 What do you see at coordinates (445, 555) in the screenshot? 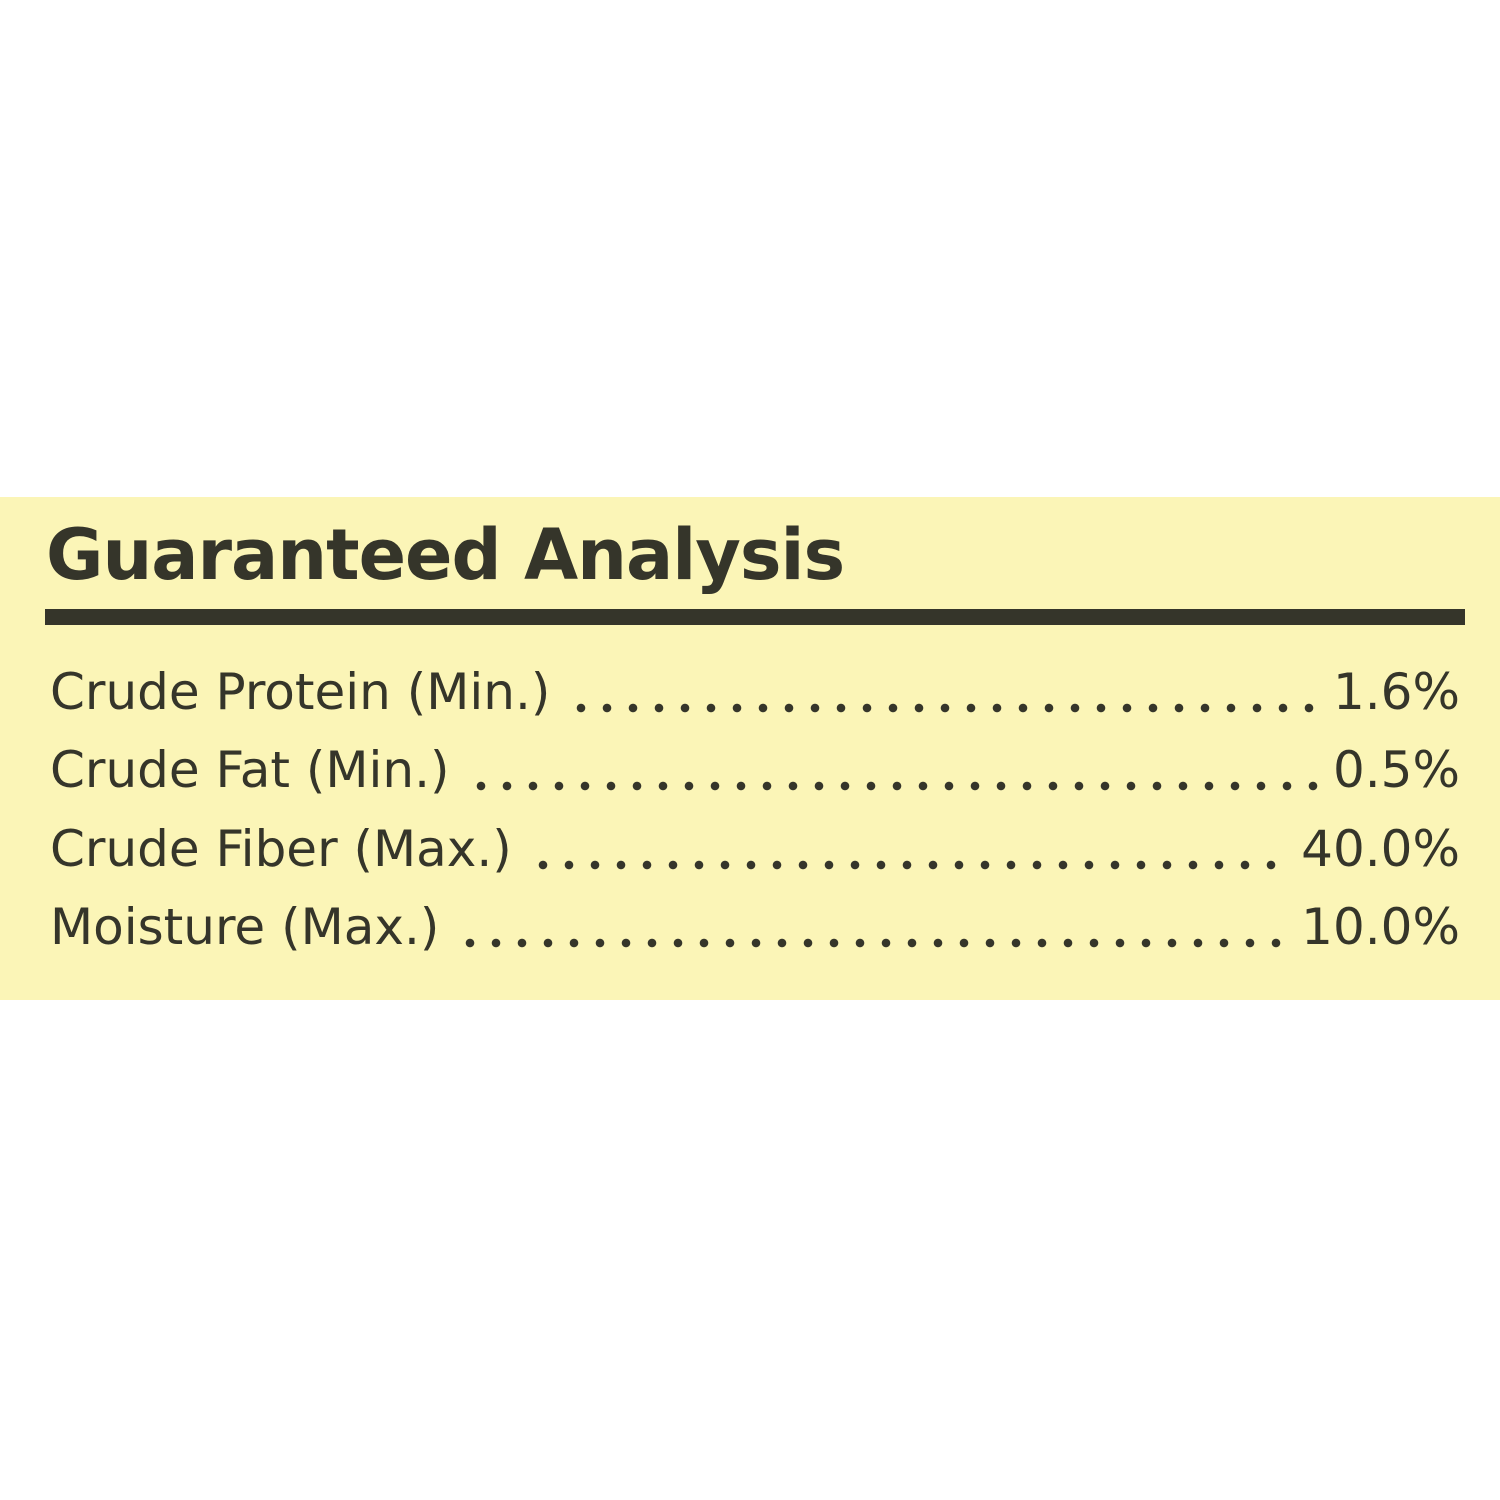
I see `panel-title: Guaranteed Analysis` at bounding box center [445, 555].